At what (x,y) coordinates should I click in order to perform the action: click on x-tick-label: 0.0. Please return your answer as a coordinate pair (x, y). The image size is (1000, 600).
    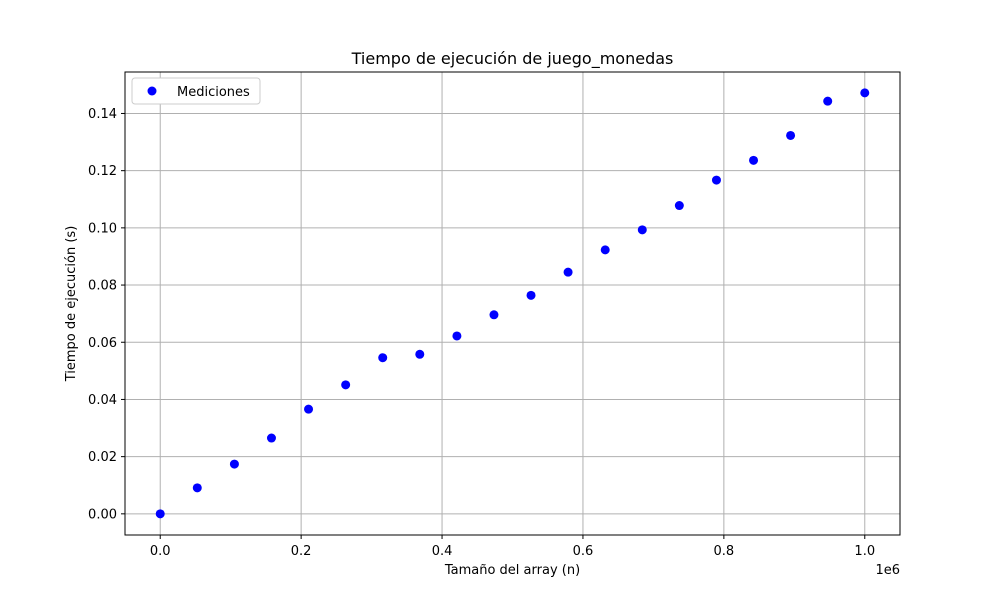
    Looking at the image, I should click on (160, 551).